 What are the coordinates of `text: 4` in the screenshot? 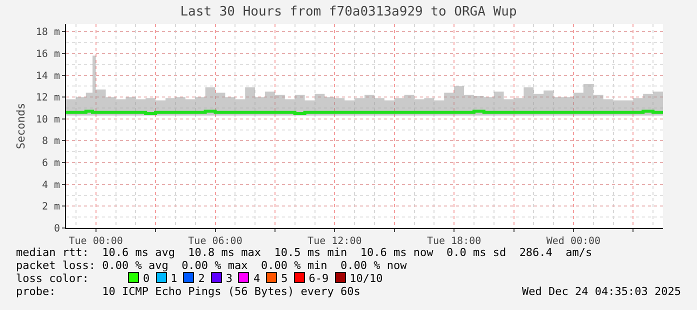 It's located at (256, 278).